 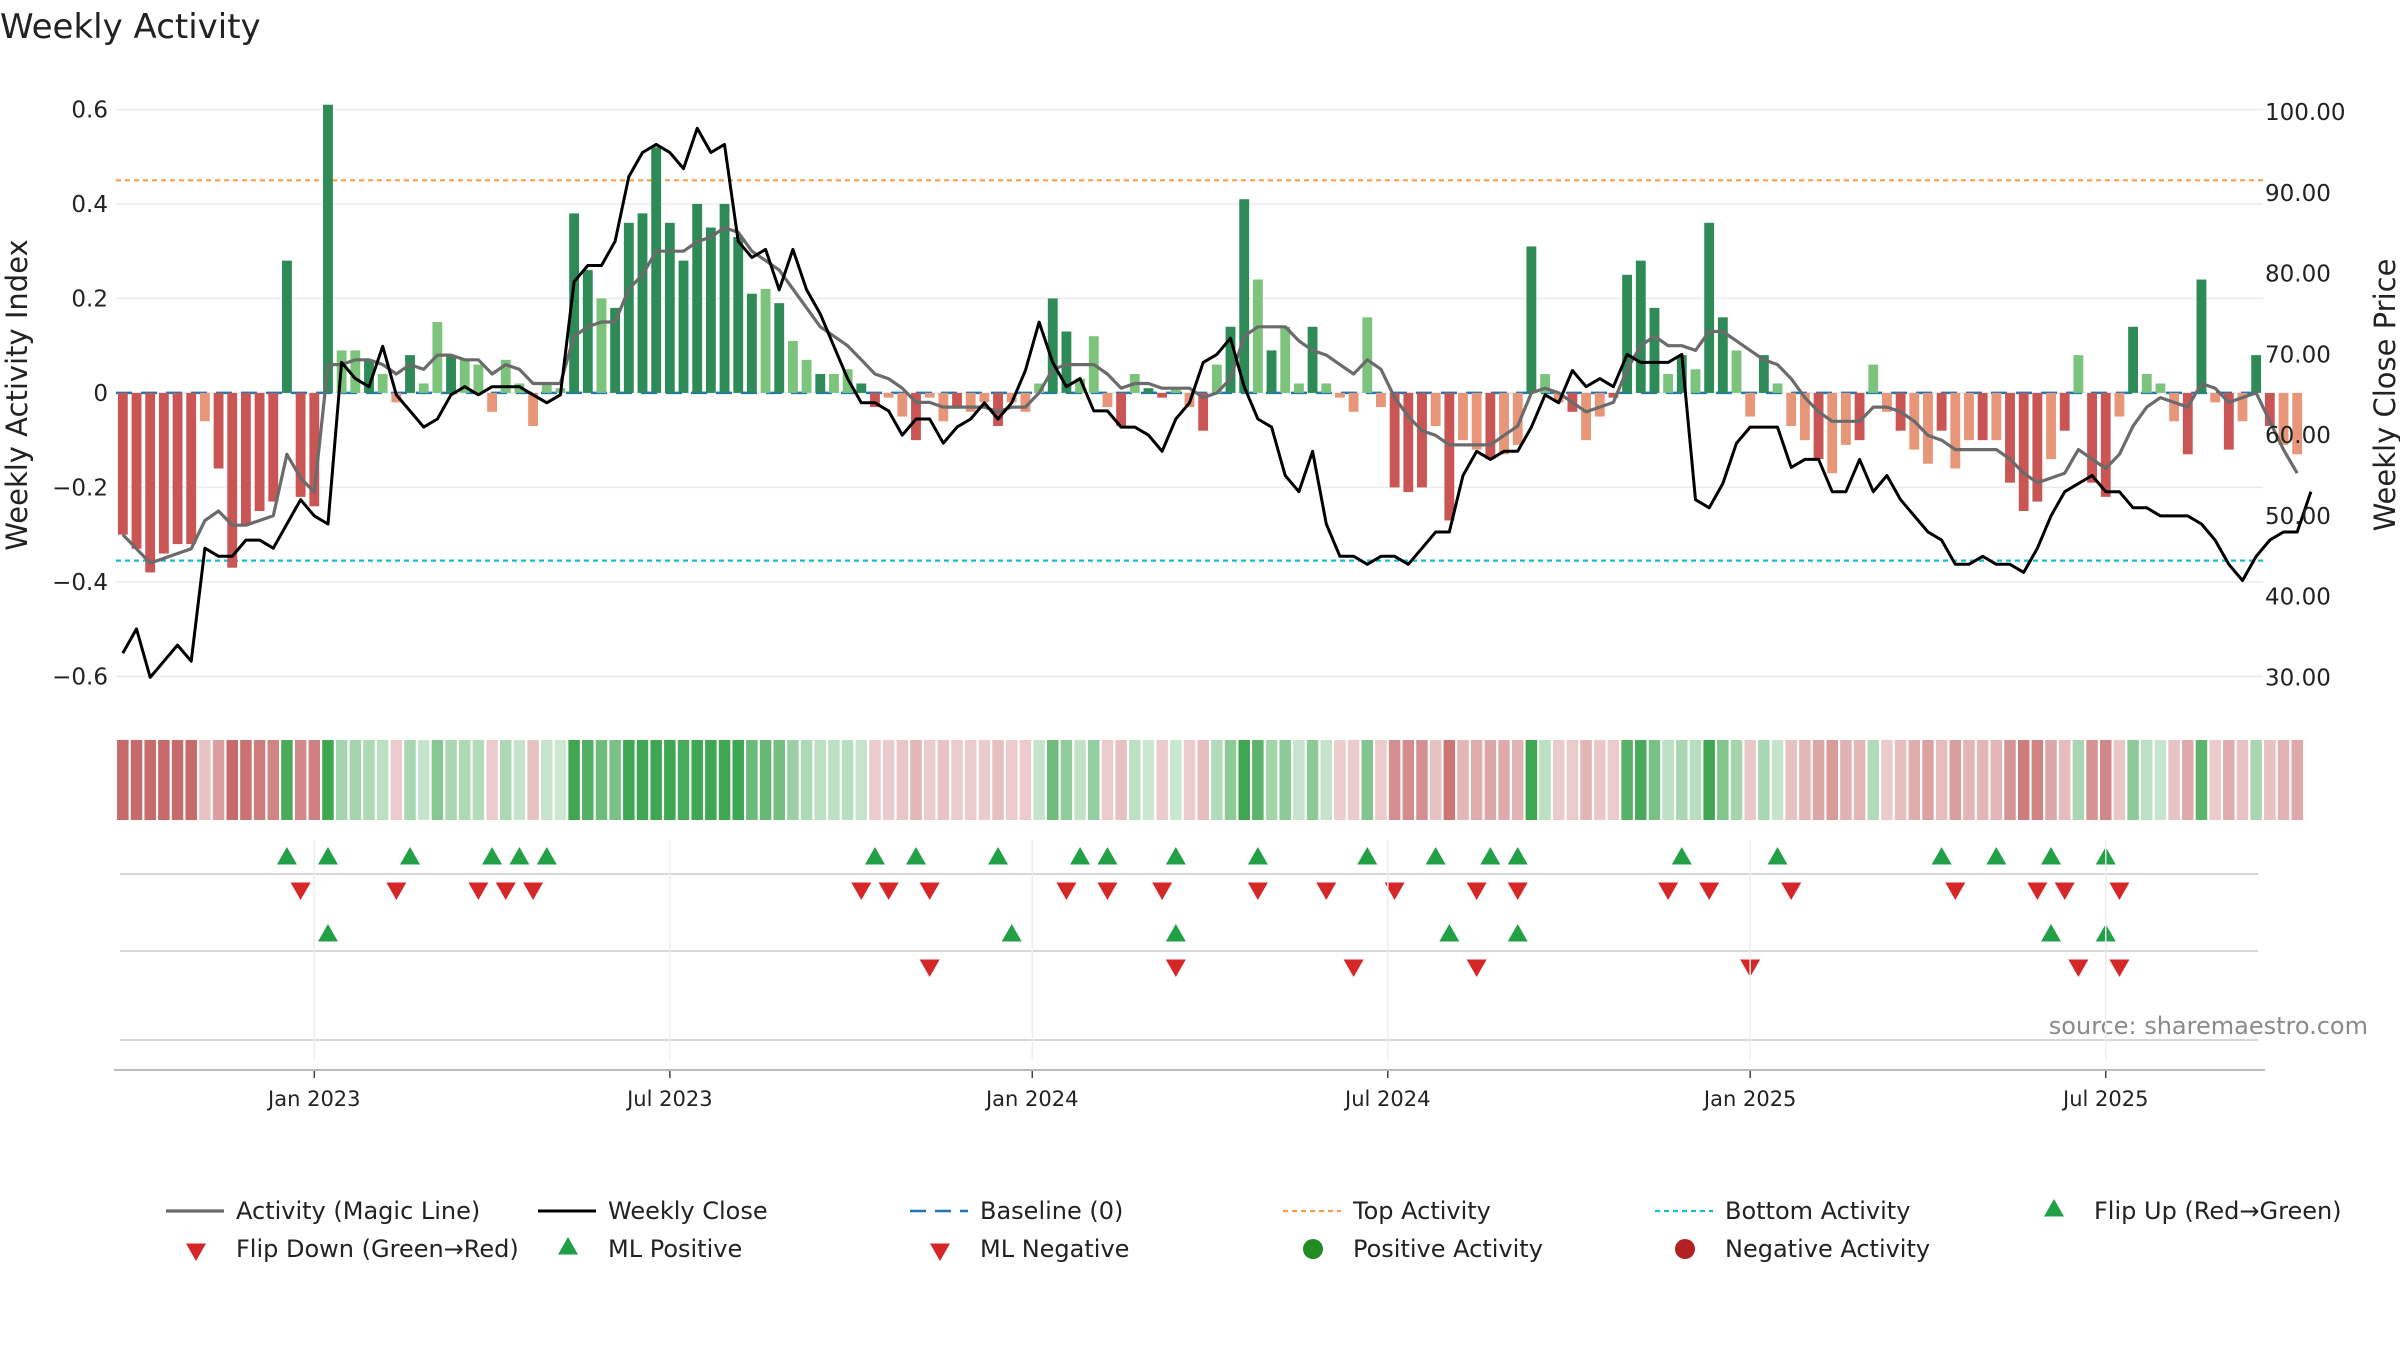 I want to click on legend-close-label: Weekly Close, so click(x=688, y=1211).